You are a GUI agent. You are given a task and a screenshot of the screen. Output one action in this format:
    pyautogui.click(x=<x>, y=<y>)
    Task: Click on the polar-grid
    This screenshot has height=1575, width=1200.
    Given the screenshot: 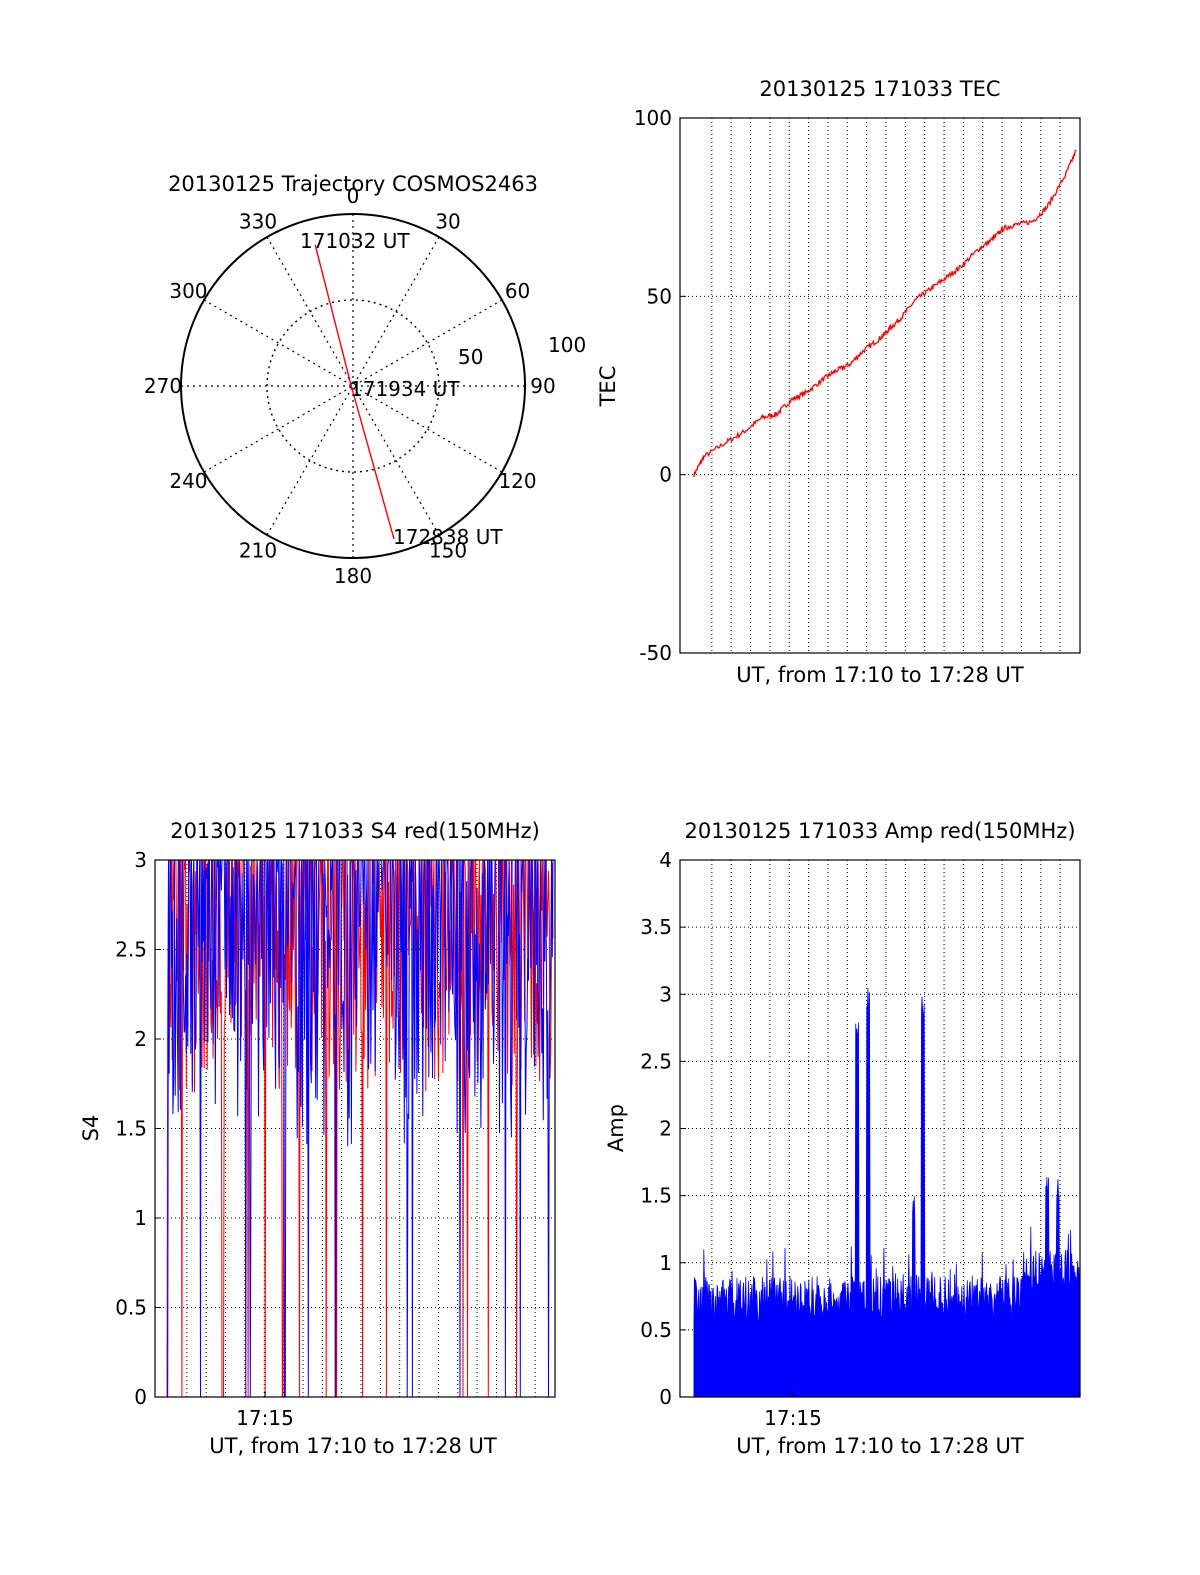 What is the action you would take?
    pyautogui.click(x=353, y=386)
    